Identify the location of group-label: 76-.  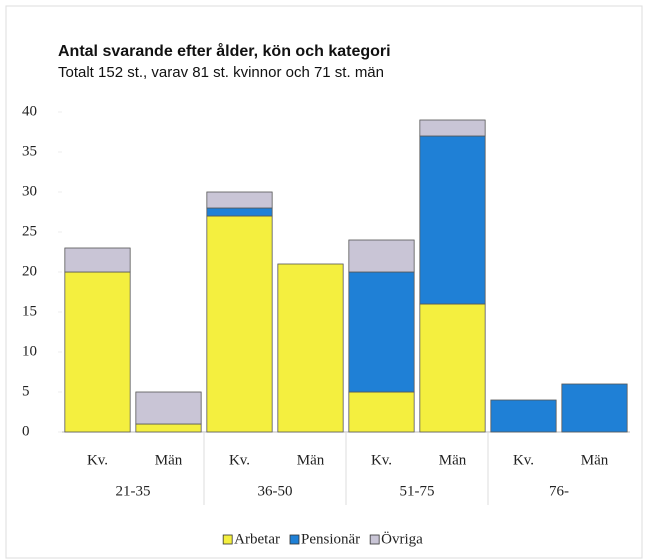
(559, 491).